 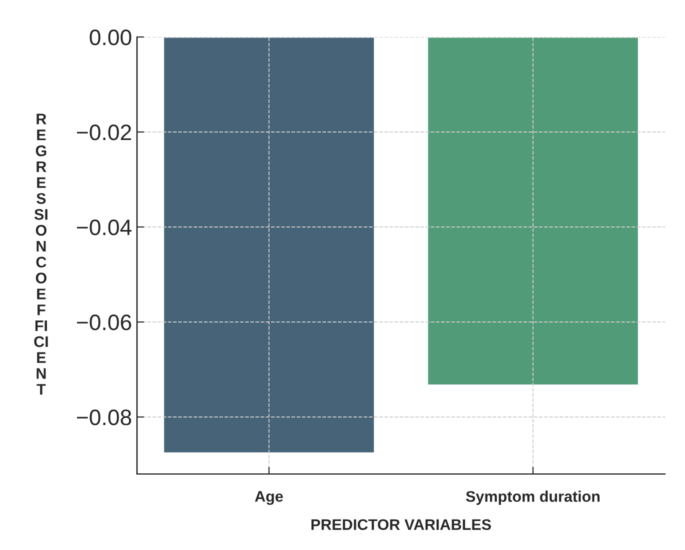 I want to click on text: R E G R E S SI O N C O E F FI CI E N T, so click(x=41, y=254).